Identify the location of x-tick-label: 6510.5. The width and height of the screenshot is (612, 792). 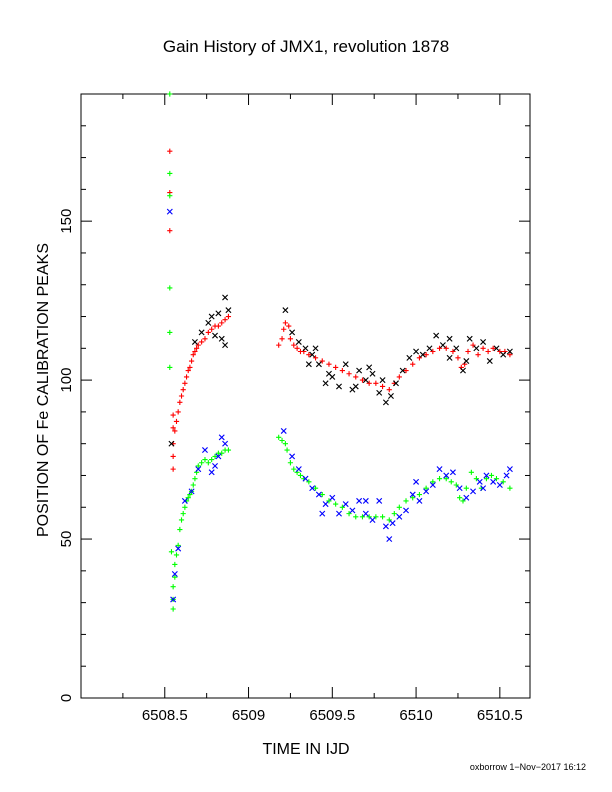
(500, 715).